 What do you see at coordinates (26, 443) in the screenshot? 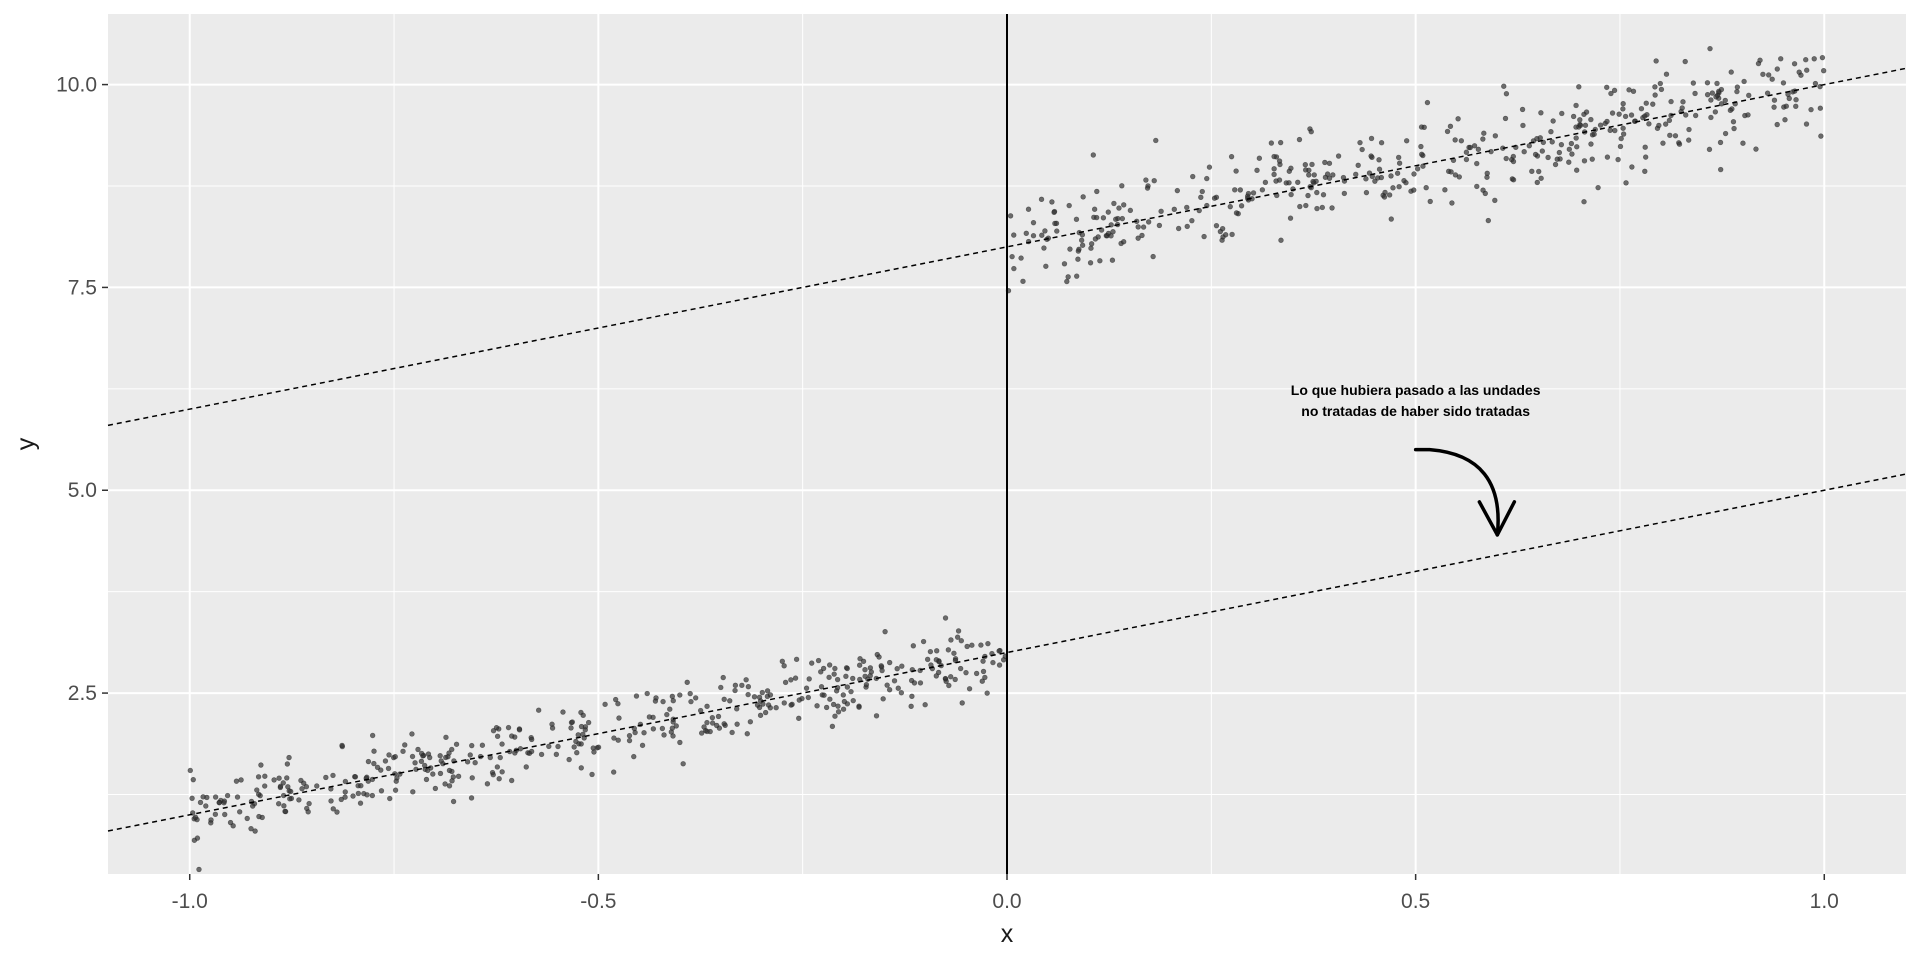
I see `y-axis-title: y` at bounding box center [26, 443].